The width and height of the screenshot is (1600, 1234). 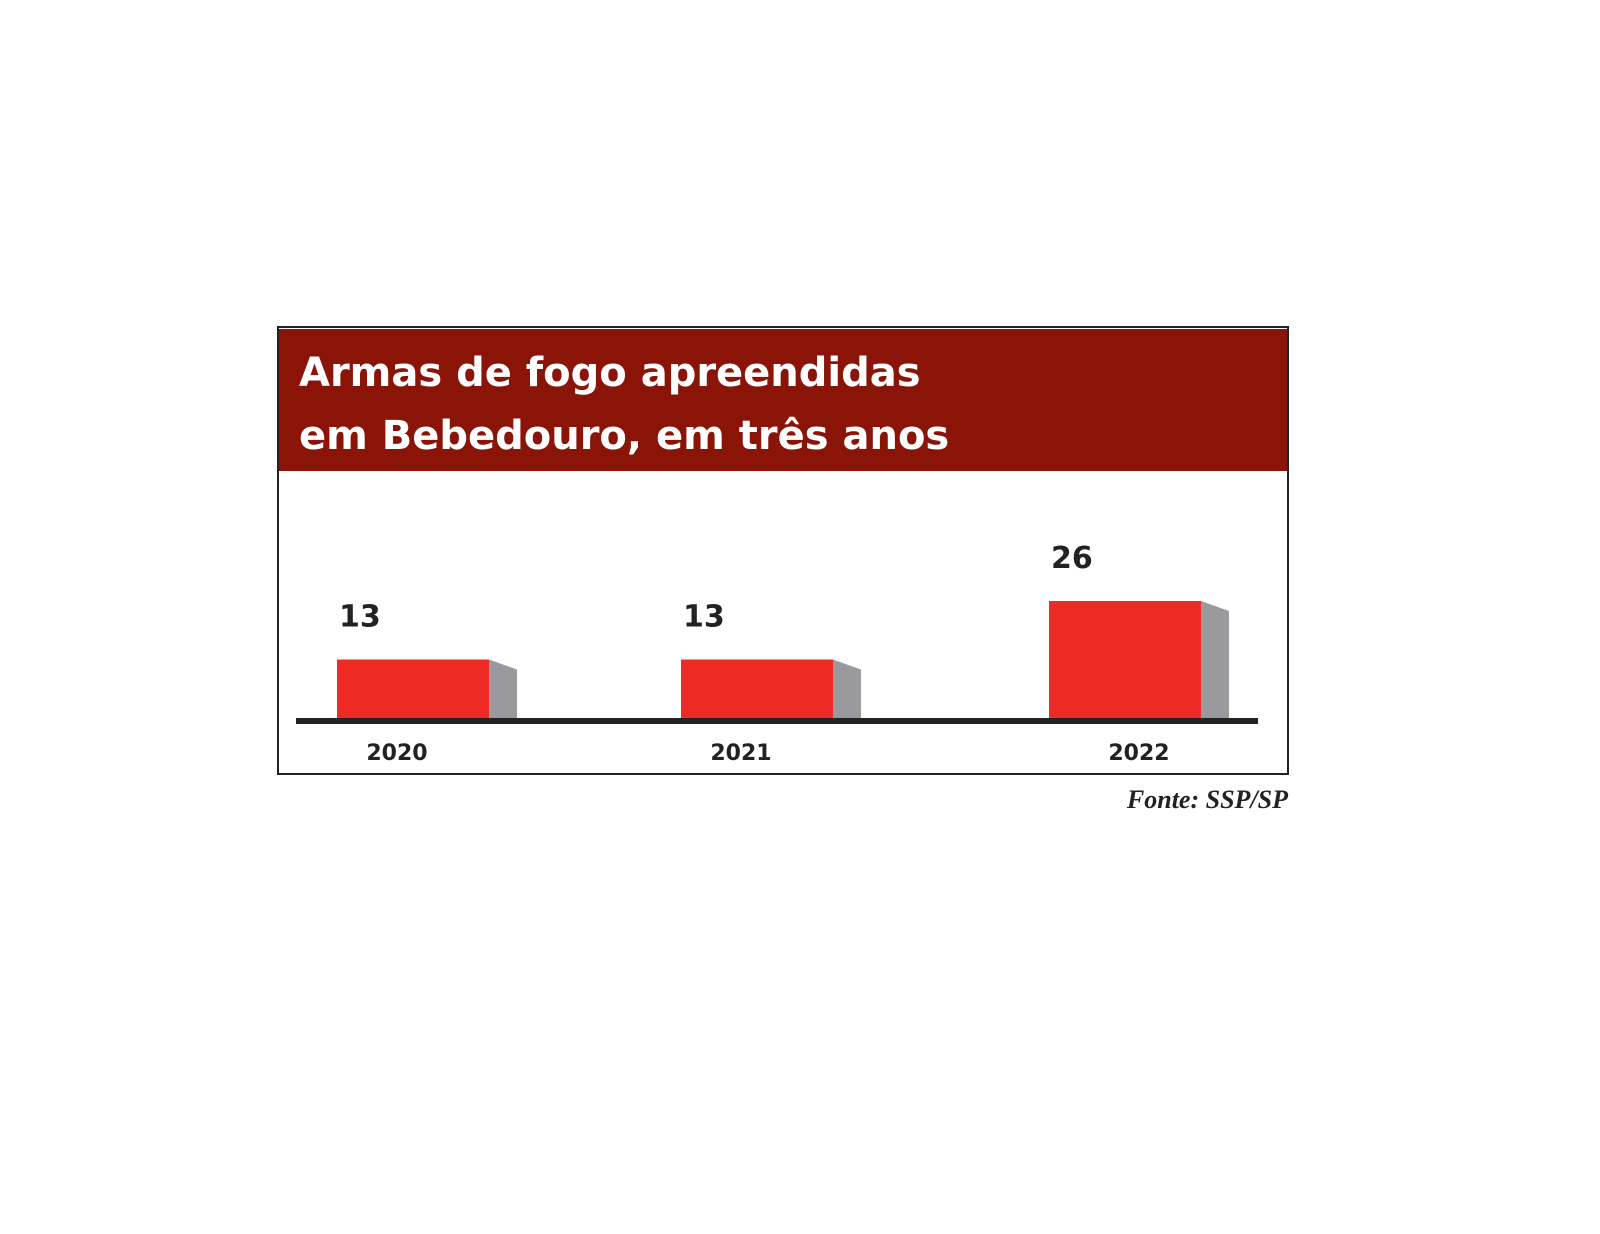 What do you see at coordinates (624, 436) in the screenshot?
I see `chart-title: em Bebedouro, em três anos` at bounding box center [624, 436].